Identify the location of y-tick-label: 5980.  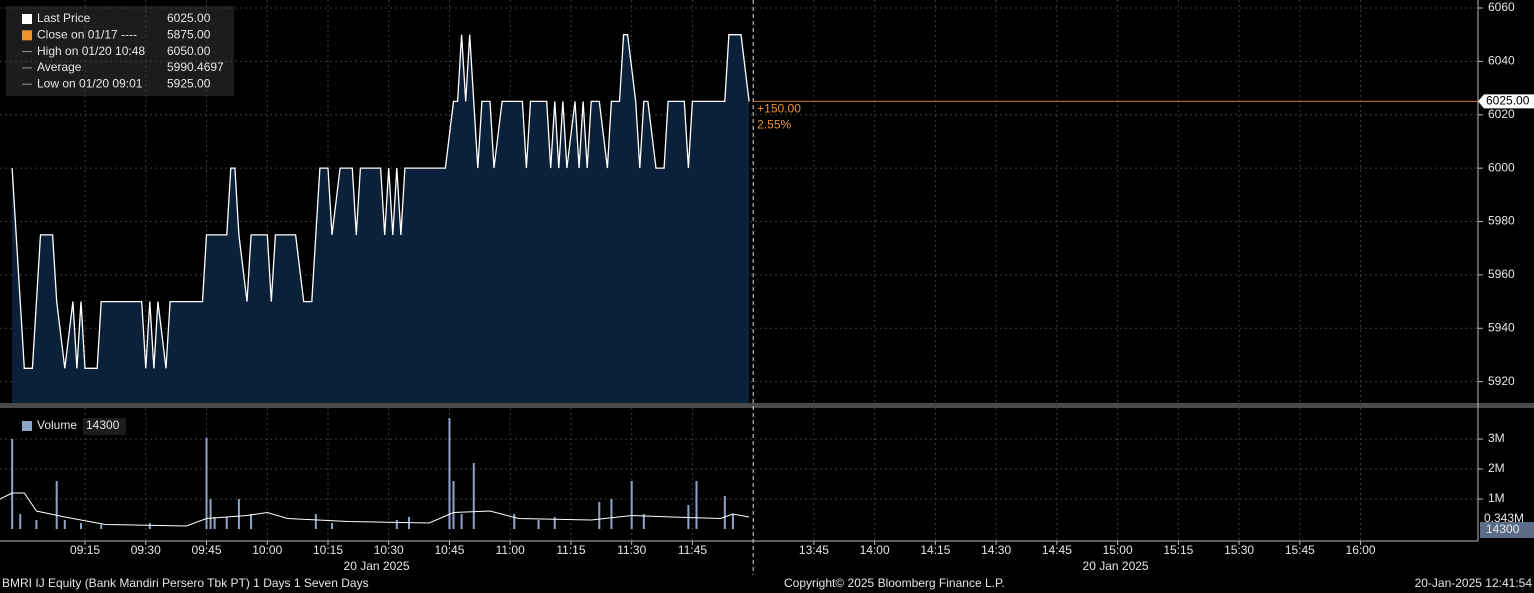
(1501, 221).